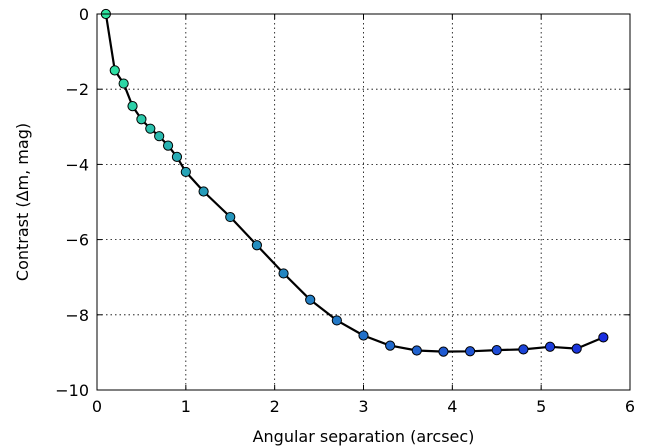 The width and height of the screenshot is (662, 448). I want to click on x-tick-label: 6, so click(630, 406).